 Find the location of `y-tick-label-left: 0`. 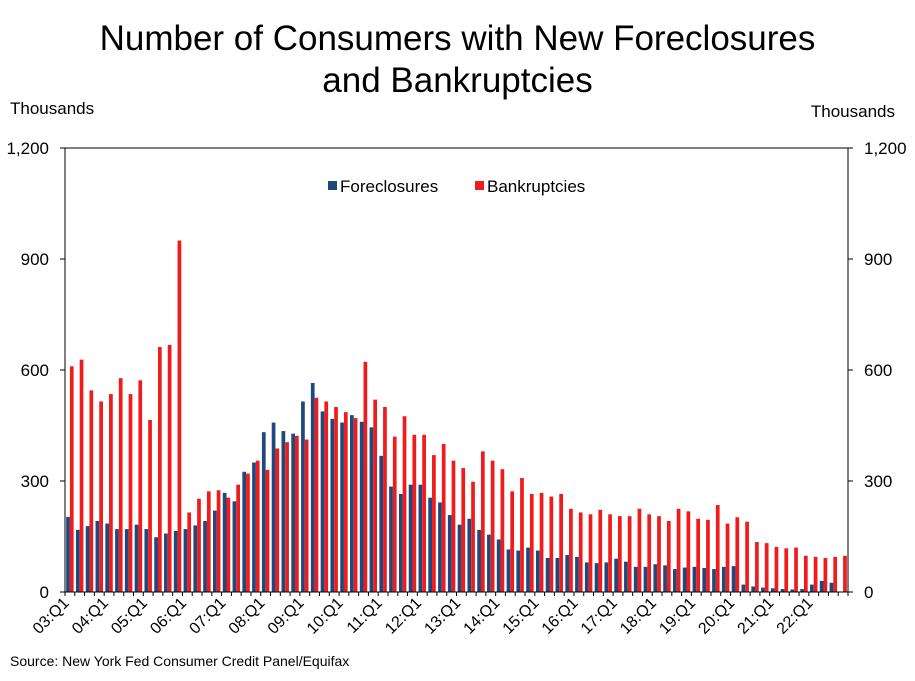

y-tick-label-left: 0 is located at coordinates (44, 592).